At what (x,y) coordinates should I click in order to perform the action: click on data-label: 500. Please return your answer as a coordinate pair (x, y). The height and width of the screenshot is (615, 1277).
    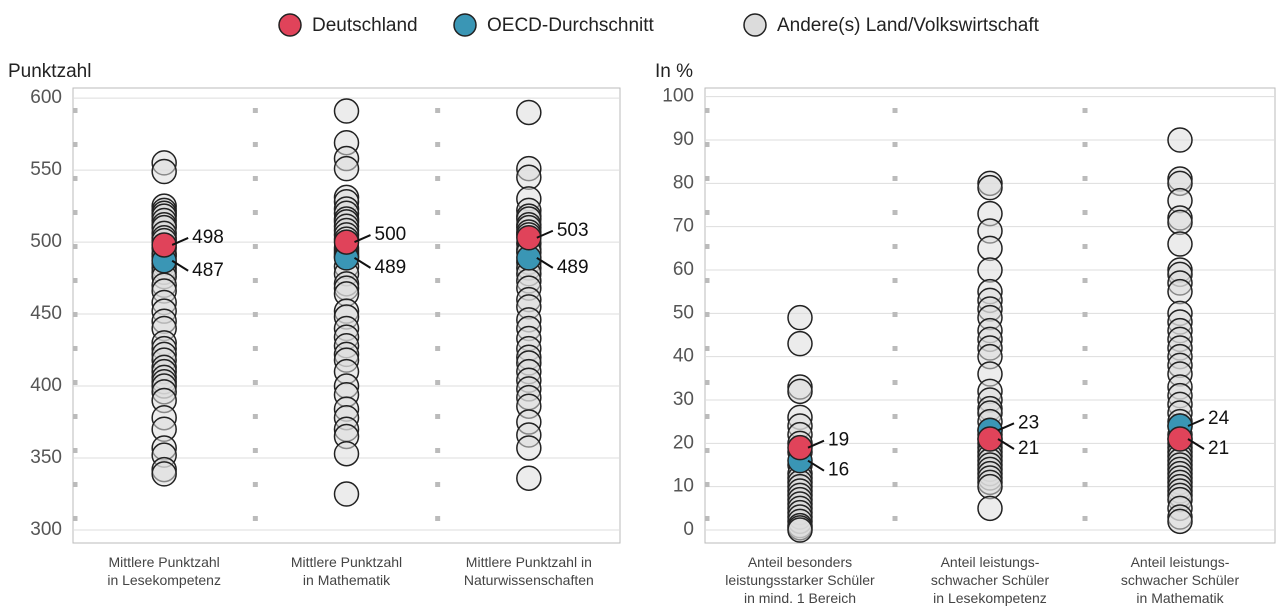
    Looking at the image, I should click on (391, 234).